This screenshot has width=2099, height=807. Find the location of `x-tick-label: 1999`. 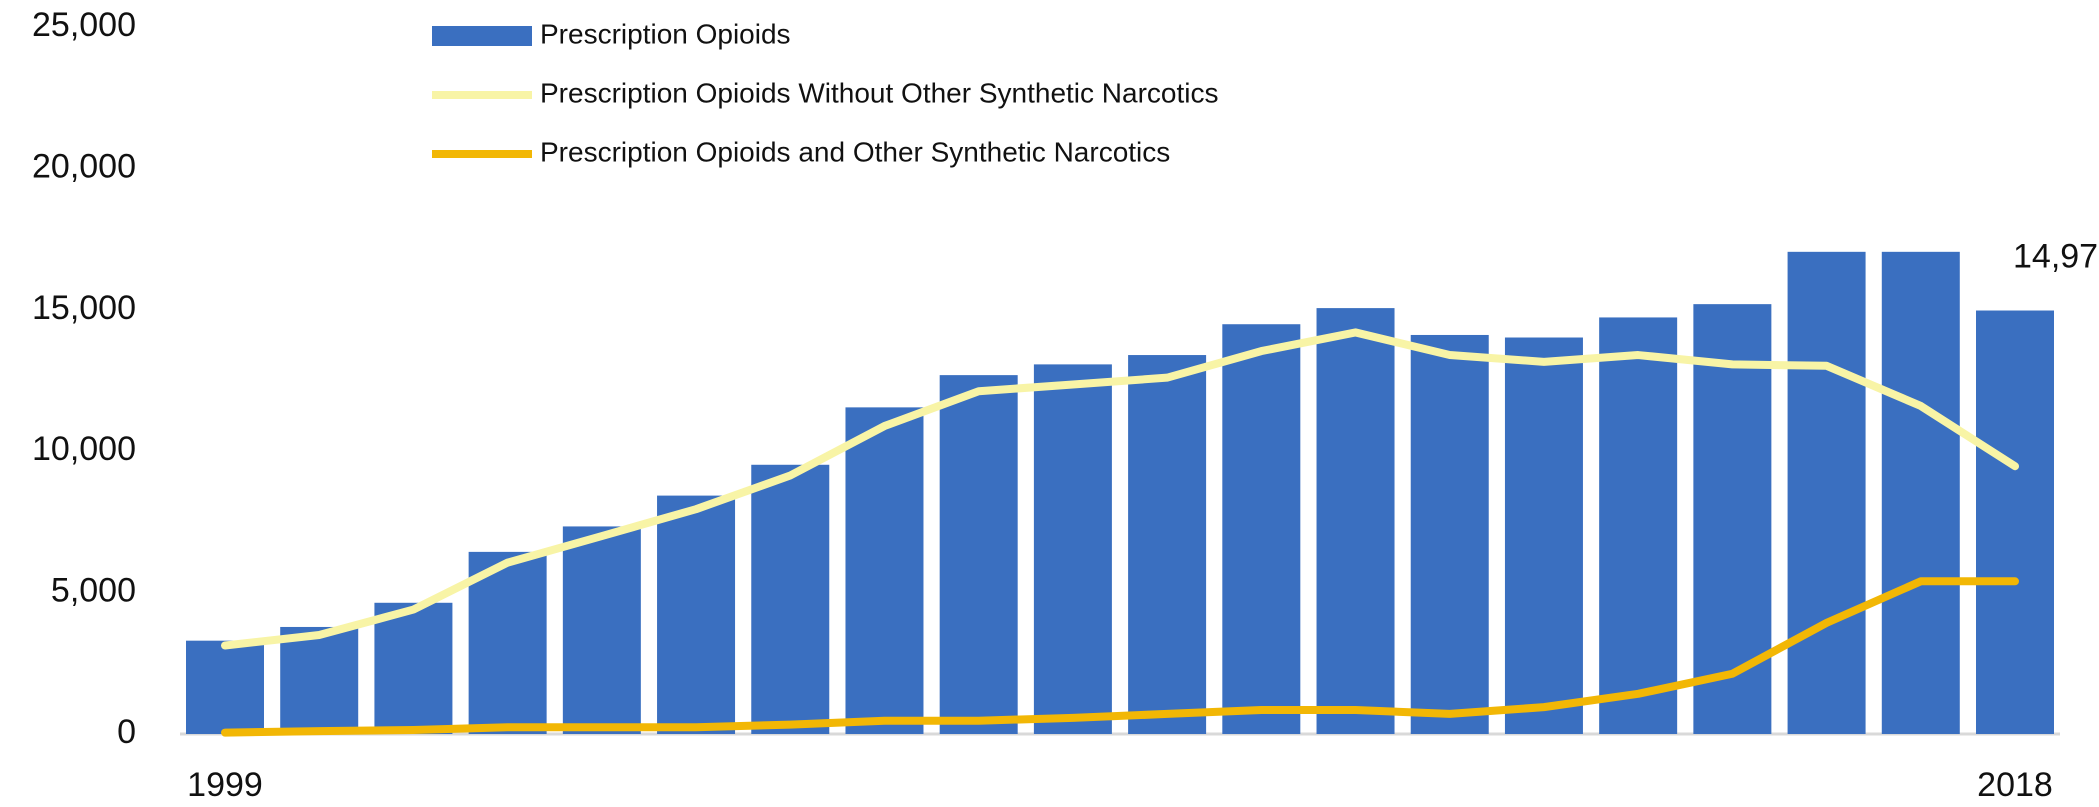

x-tick-label: 1999 is located at coordinates (225, 785).